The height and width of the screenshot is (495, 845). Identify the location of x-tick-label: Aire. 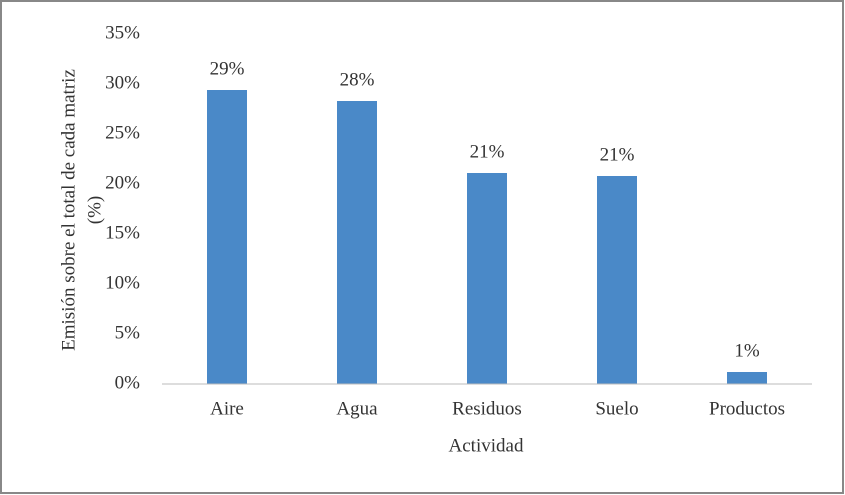
(227, 408).